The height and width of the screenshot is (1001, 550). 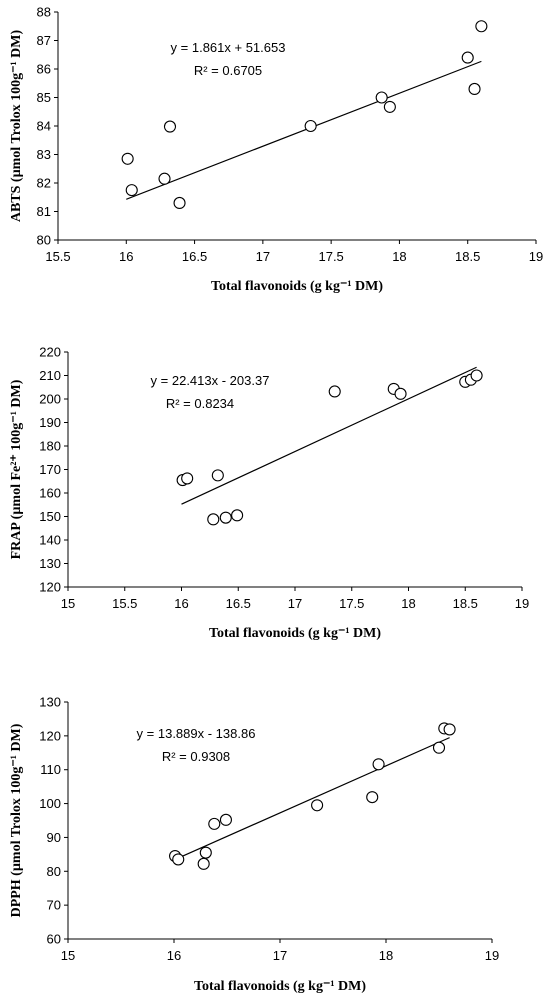 I want to click on trendline-equation: y = 1.861x + 51.653, so click(x=228, y=47).